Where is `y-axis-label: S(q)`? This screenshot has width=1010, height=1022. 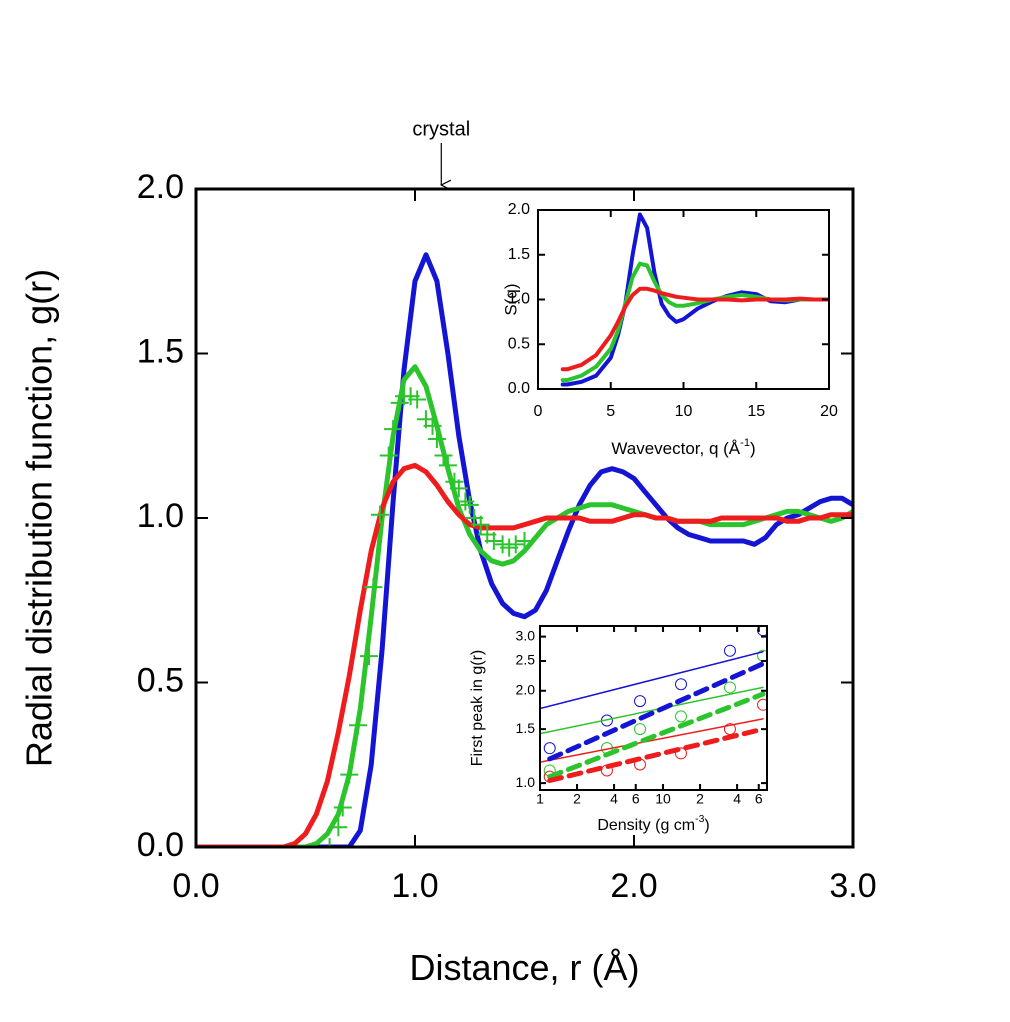 y-axis-label: S(q) is located at coordinates (510, 299).